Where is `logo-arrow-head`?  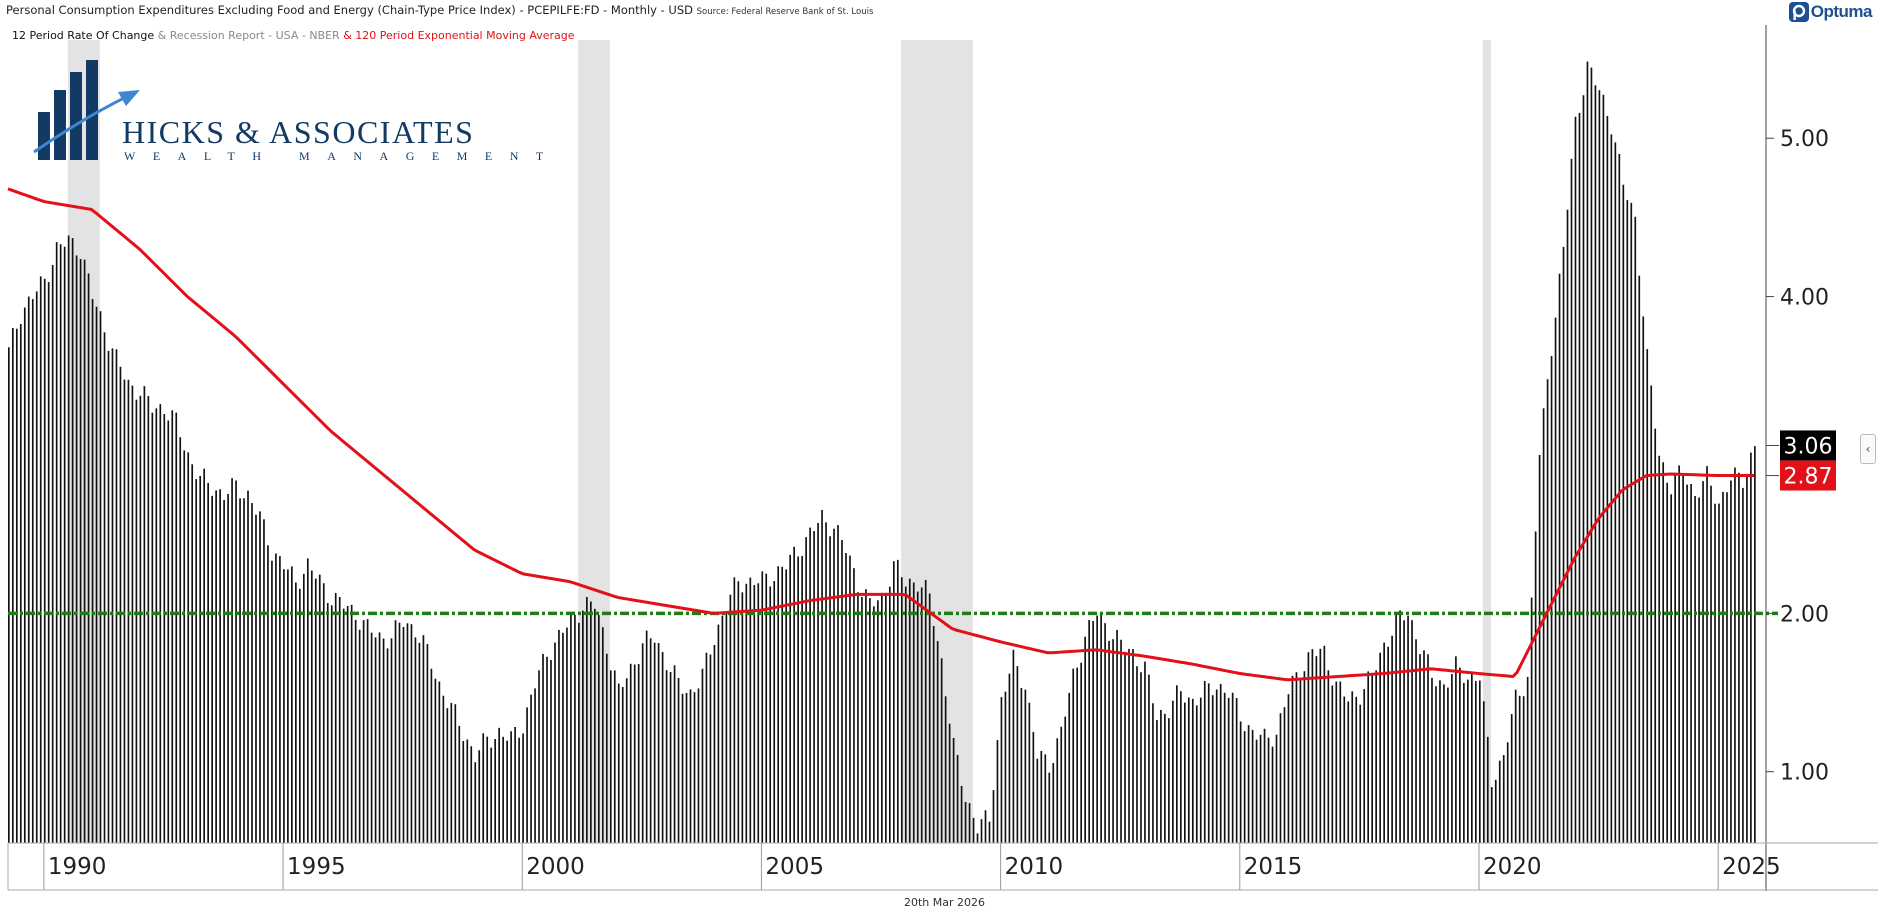
logo-arrow-head is located at coordinates (129, 98).